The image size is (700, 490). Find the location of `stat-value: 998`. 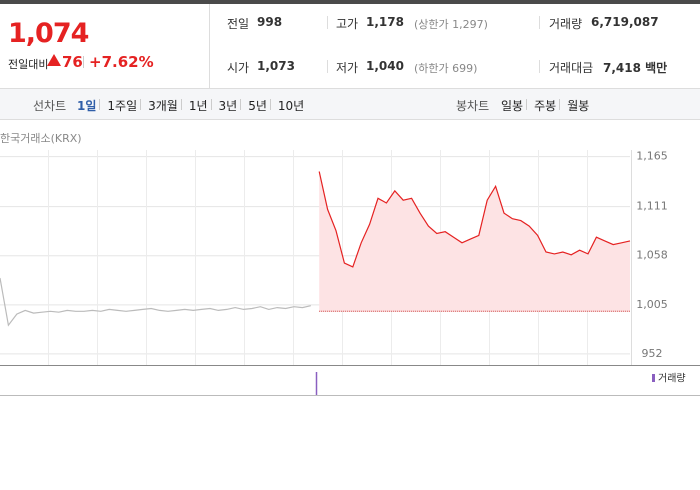

stat-value: 998 is located at coordinates (270, 22).